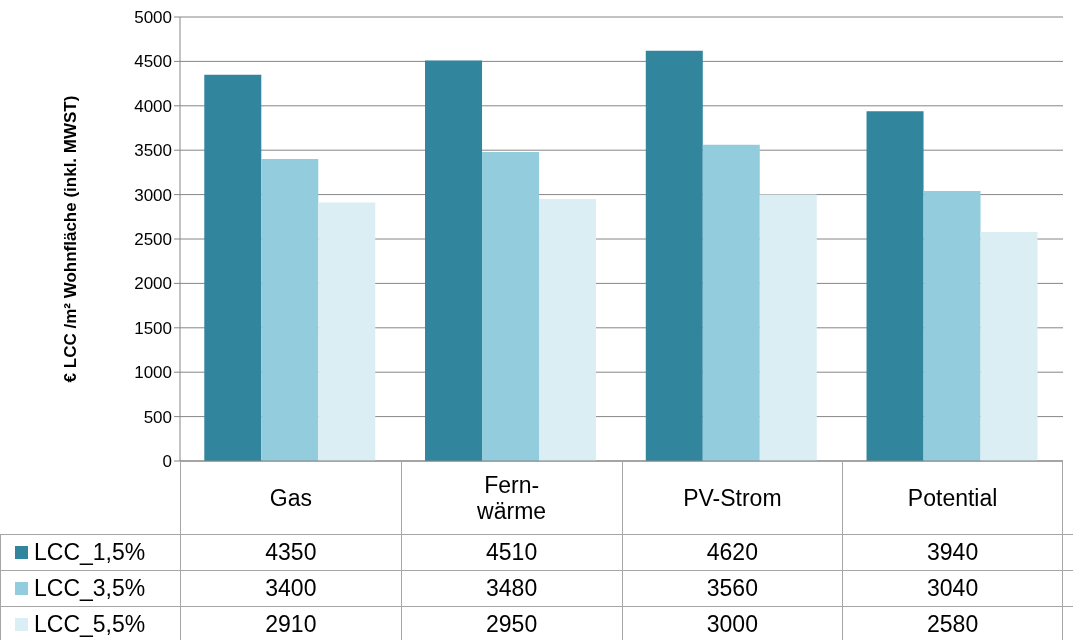  I want to click on data-label: 3040, so click(952, 588).